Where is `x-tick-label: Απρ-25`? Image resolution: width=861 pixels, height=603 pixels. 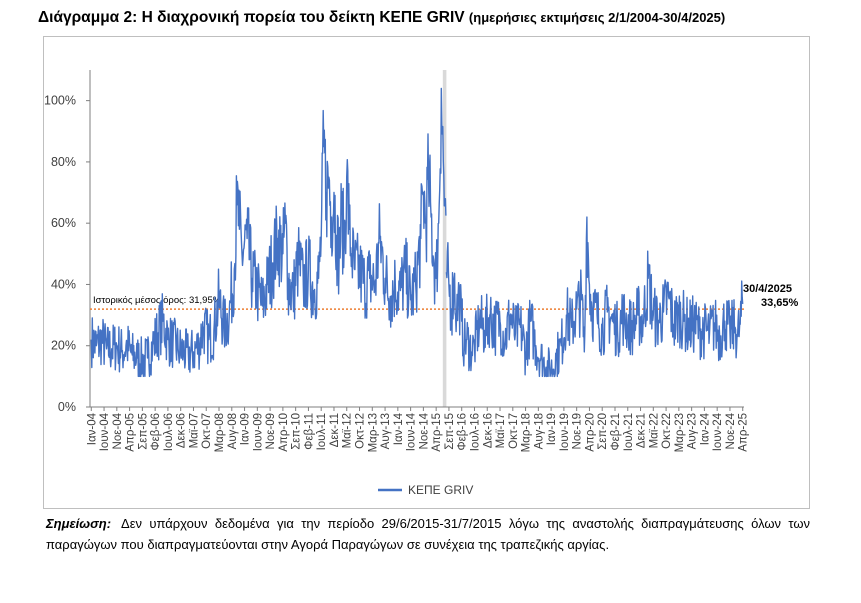 x-tick-label: Απρ-25 is located at coordinates (744, 432).